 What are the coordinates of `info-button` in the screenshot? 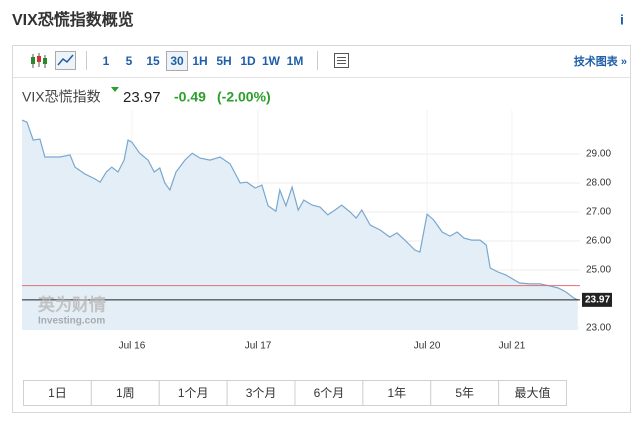 It's located at (622, 20).